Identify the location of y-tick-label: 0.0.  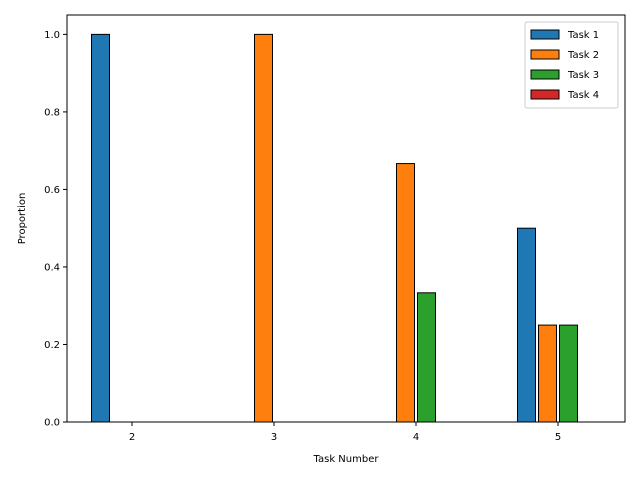
(52, 423).